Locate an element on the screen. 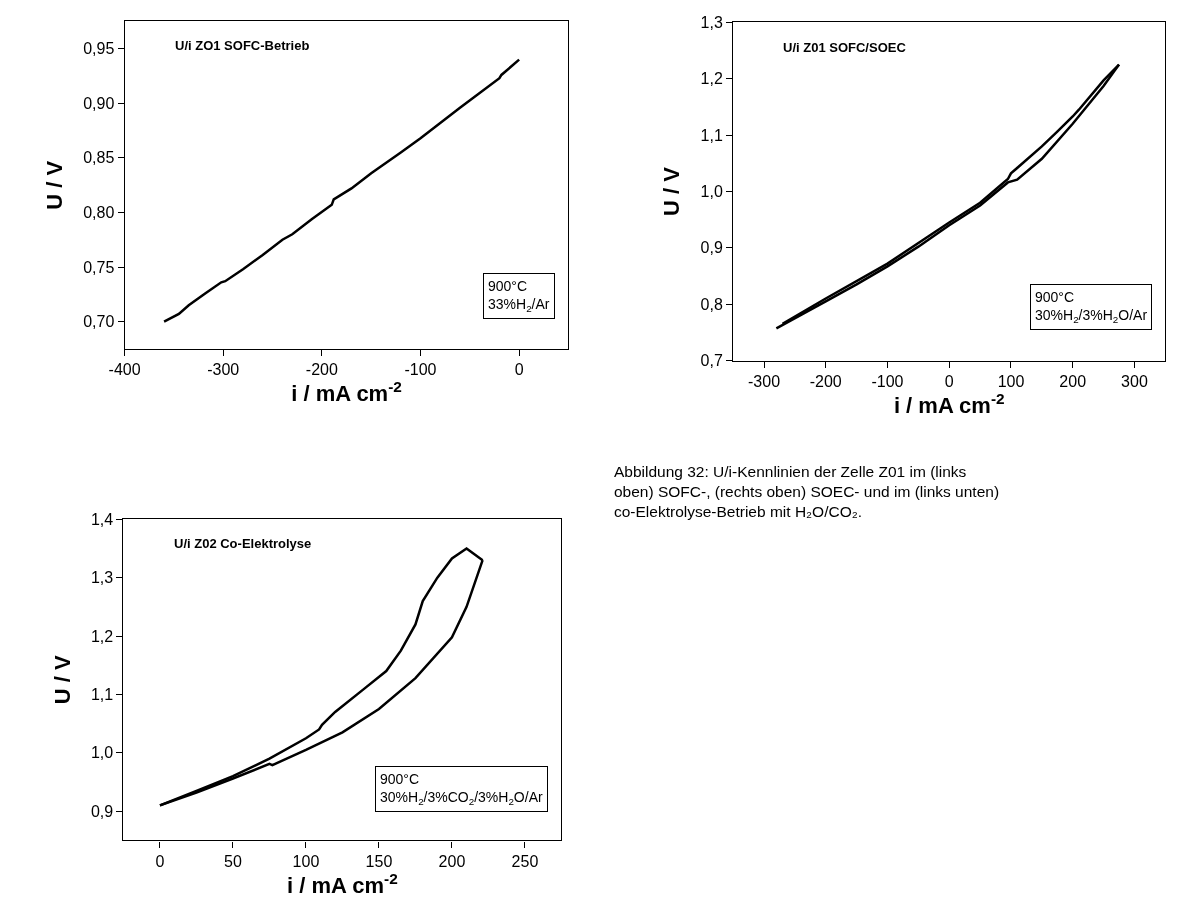 The image size is (1184, 914). y-tick-label: 0,95 is located at coordinates (99, 49).